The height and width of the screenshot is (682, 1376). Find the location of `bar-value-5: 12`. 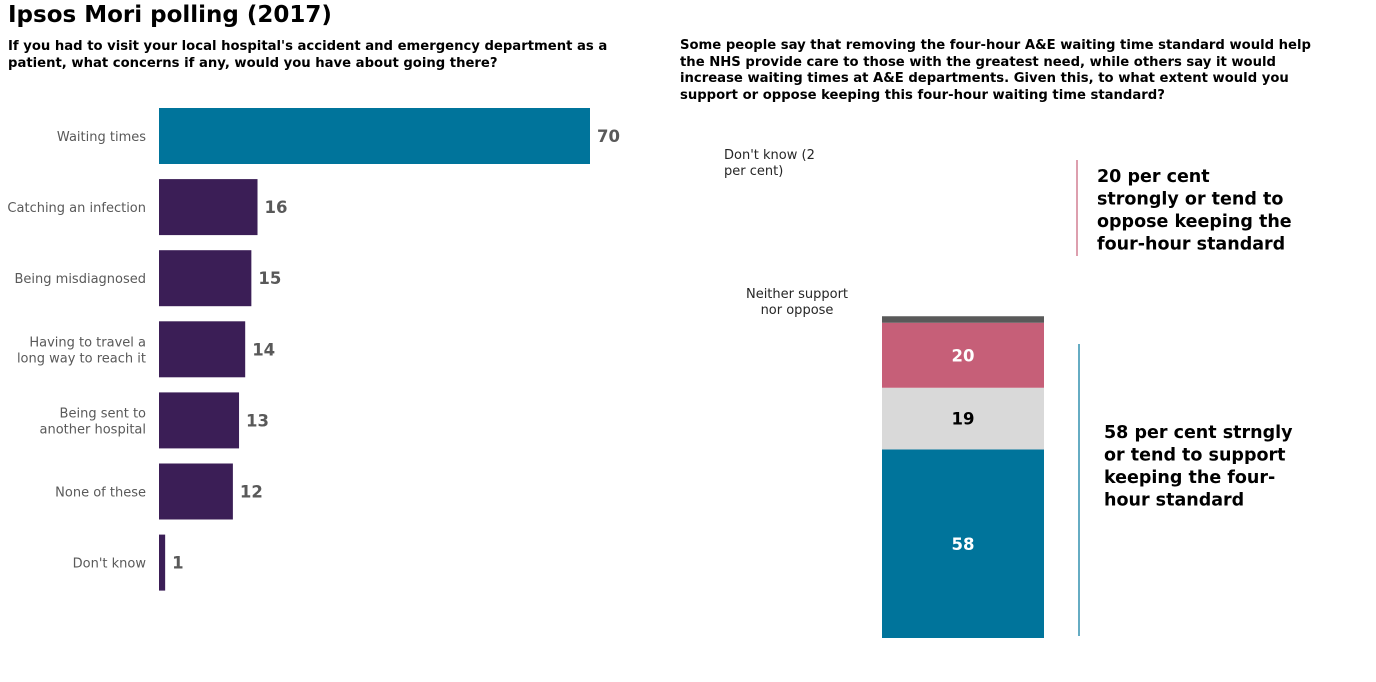

bar-value-5: 12 is located at coordinates (251, 492).